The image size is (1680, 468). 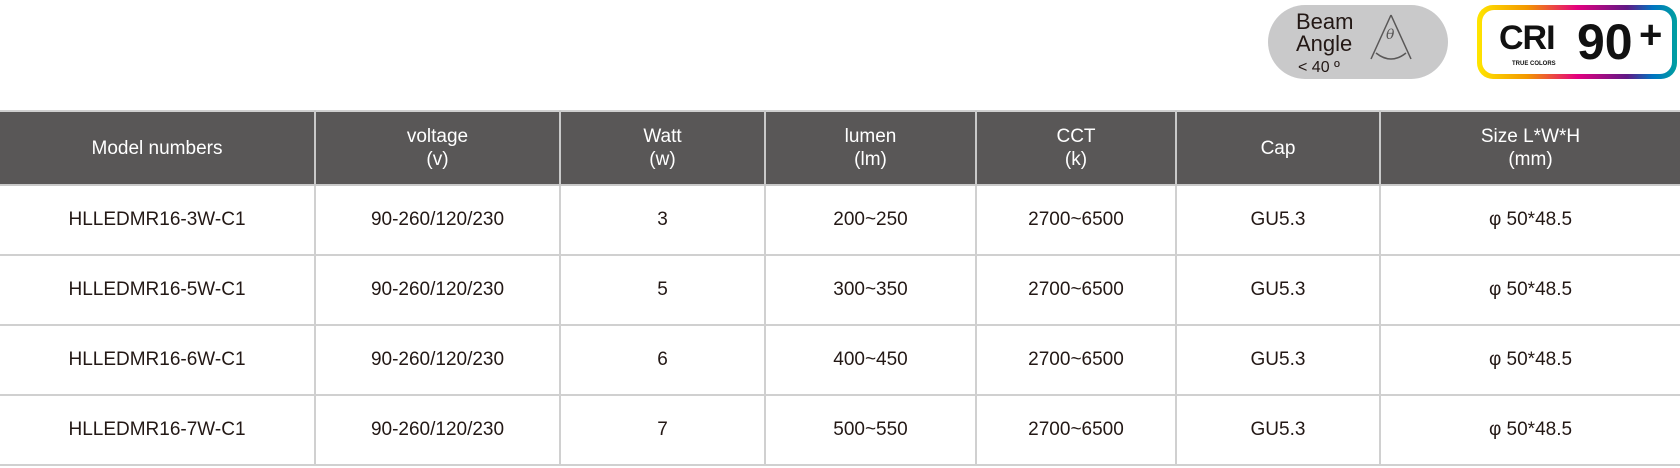 I want to click on cell-model: HLLEDMR16-3W-C1, so click(x=158, y=220).